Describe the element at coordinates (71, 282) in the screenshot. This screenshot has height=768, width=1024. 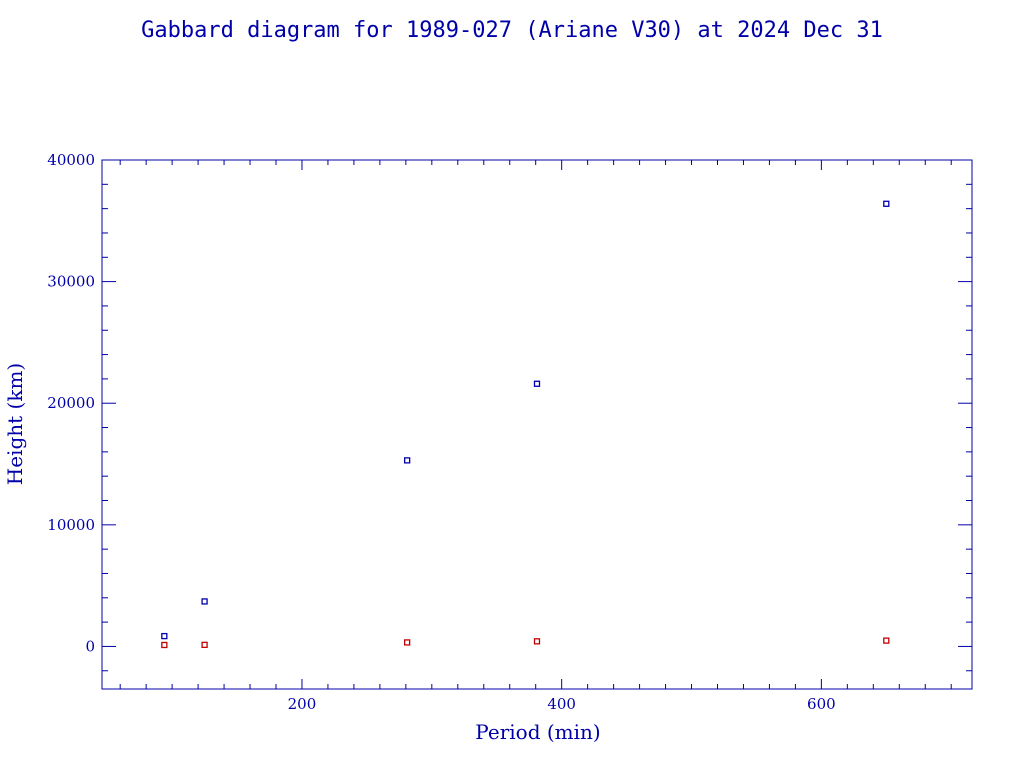
I see `y-tick-label: 30000` at that location.